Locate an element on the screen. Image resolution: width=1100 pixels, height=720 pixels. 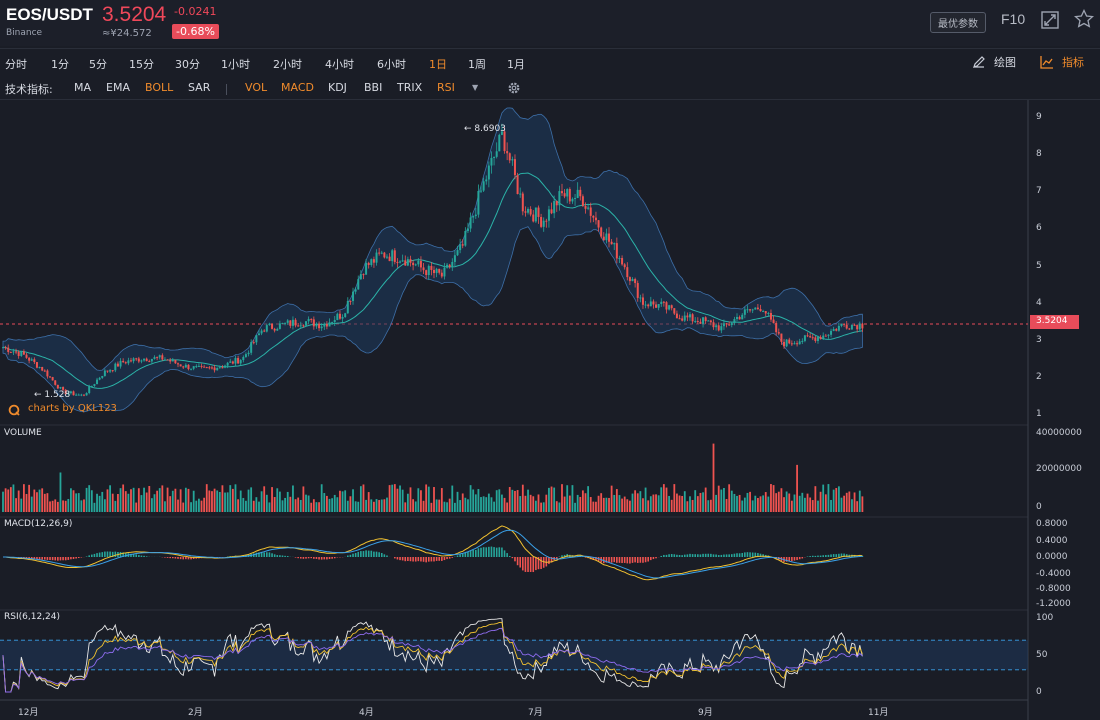
star-icon is located at coordinates (1084, 19).